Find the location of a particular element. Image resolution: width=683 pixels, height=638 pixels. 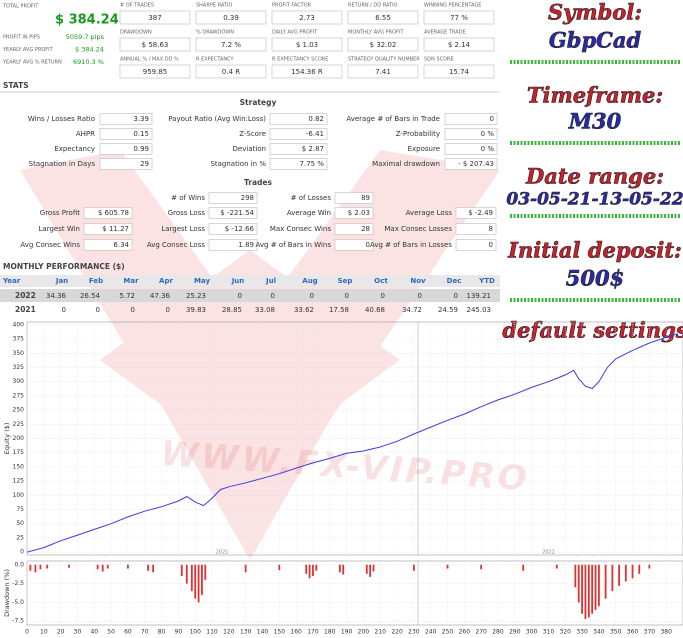

x-tick-label: 90 is located at coordinates (179, 632).